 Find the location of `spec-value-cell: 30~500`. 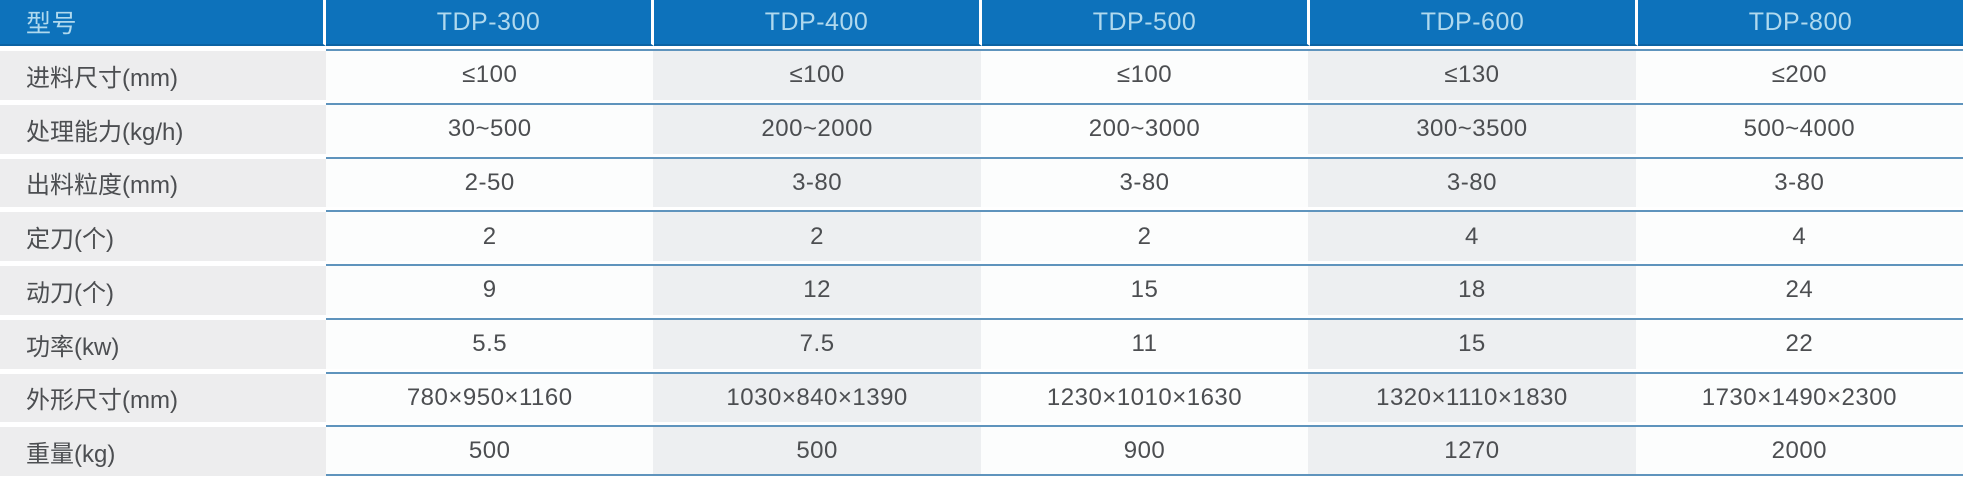

spec-value-cell: 30~500 is located at coordinates (490, 128).